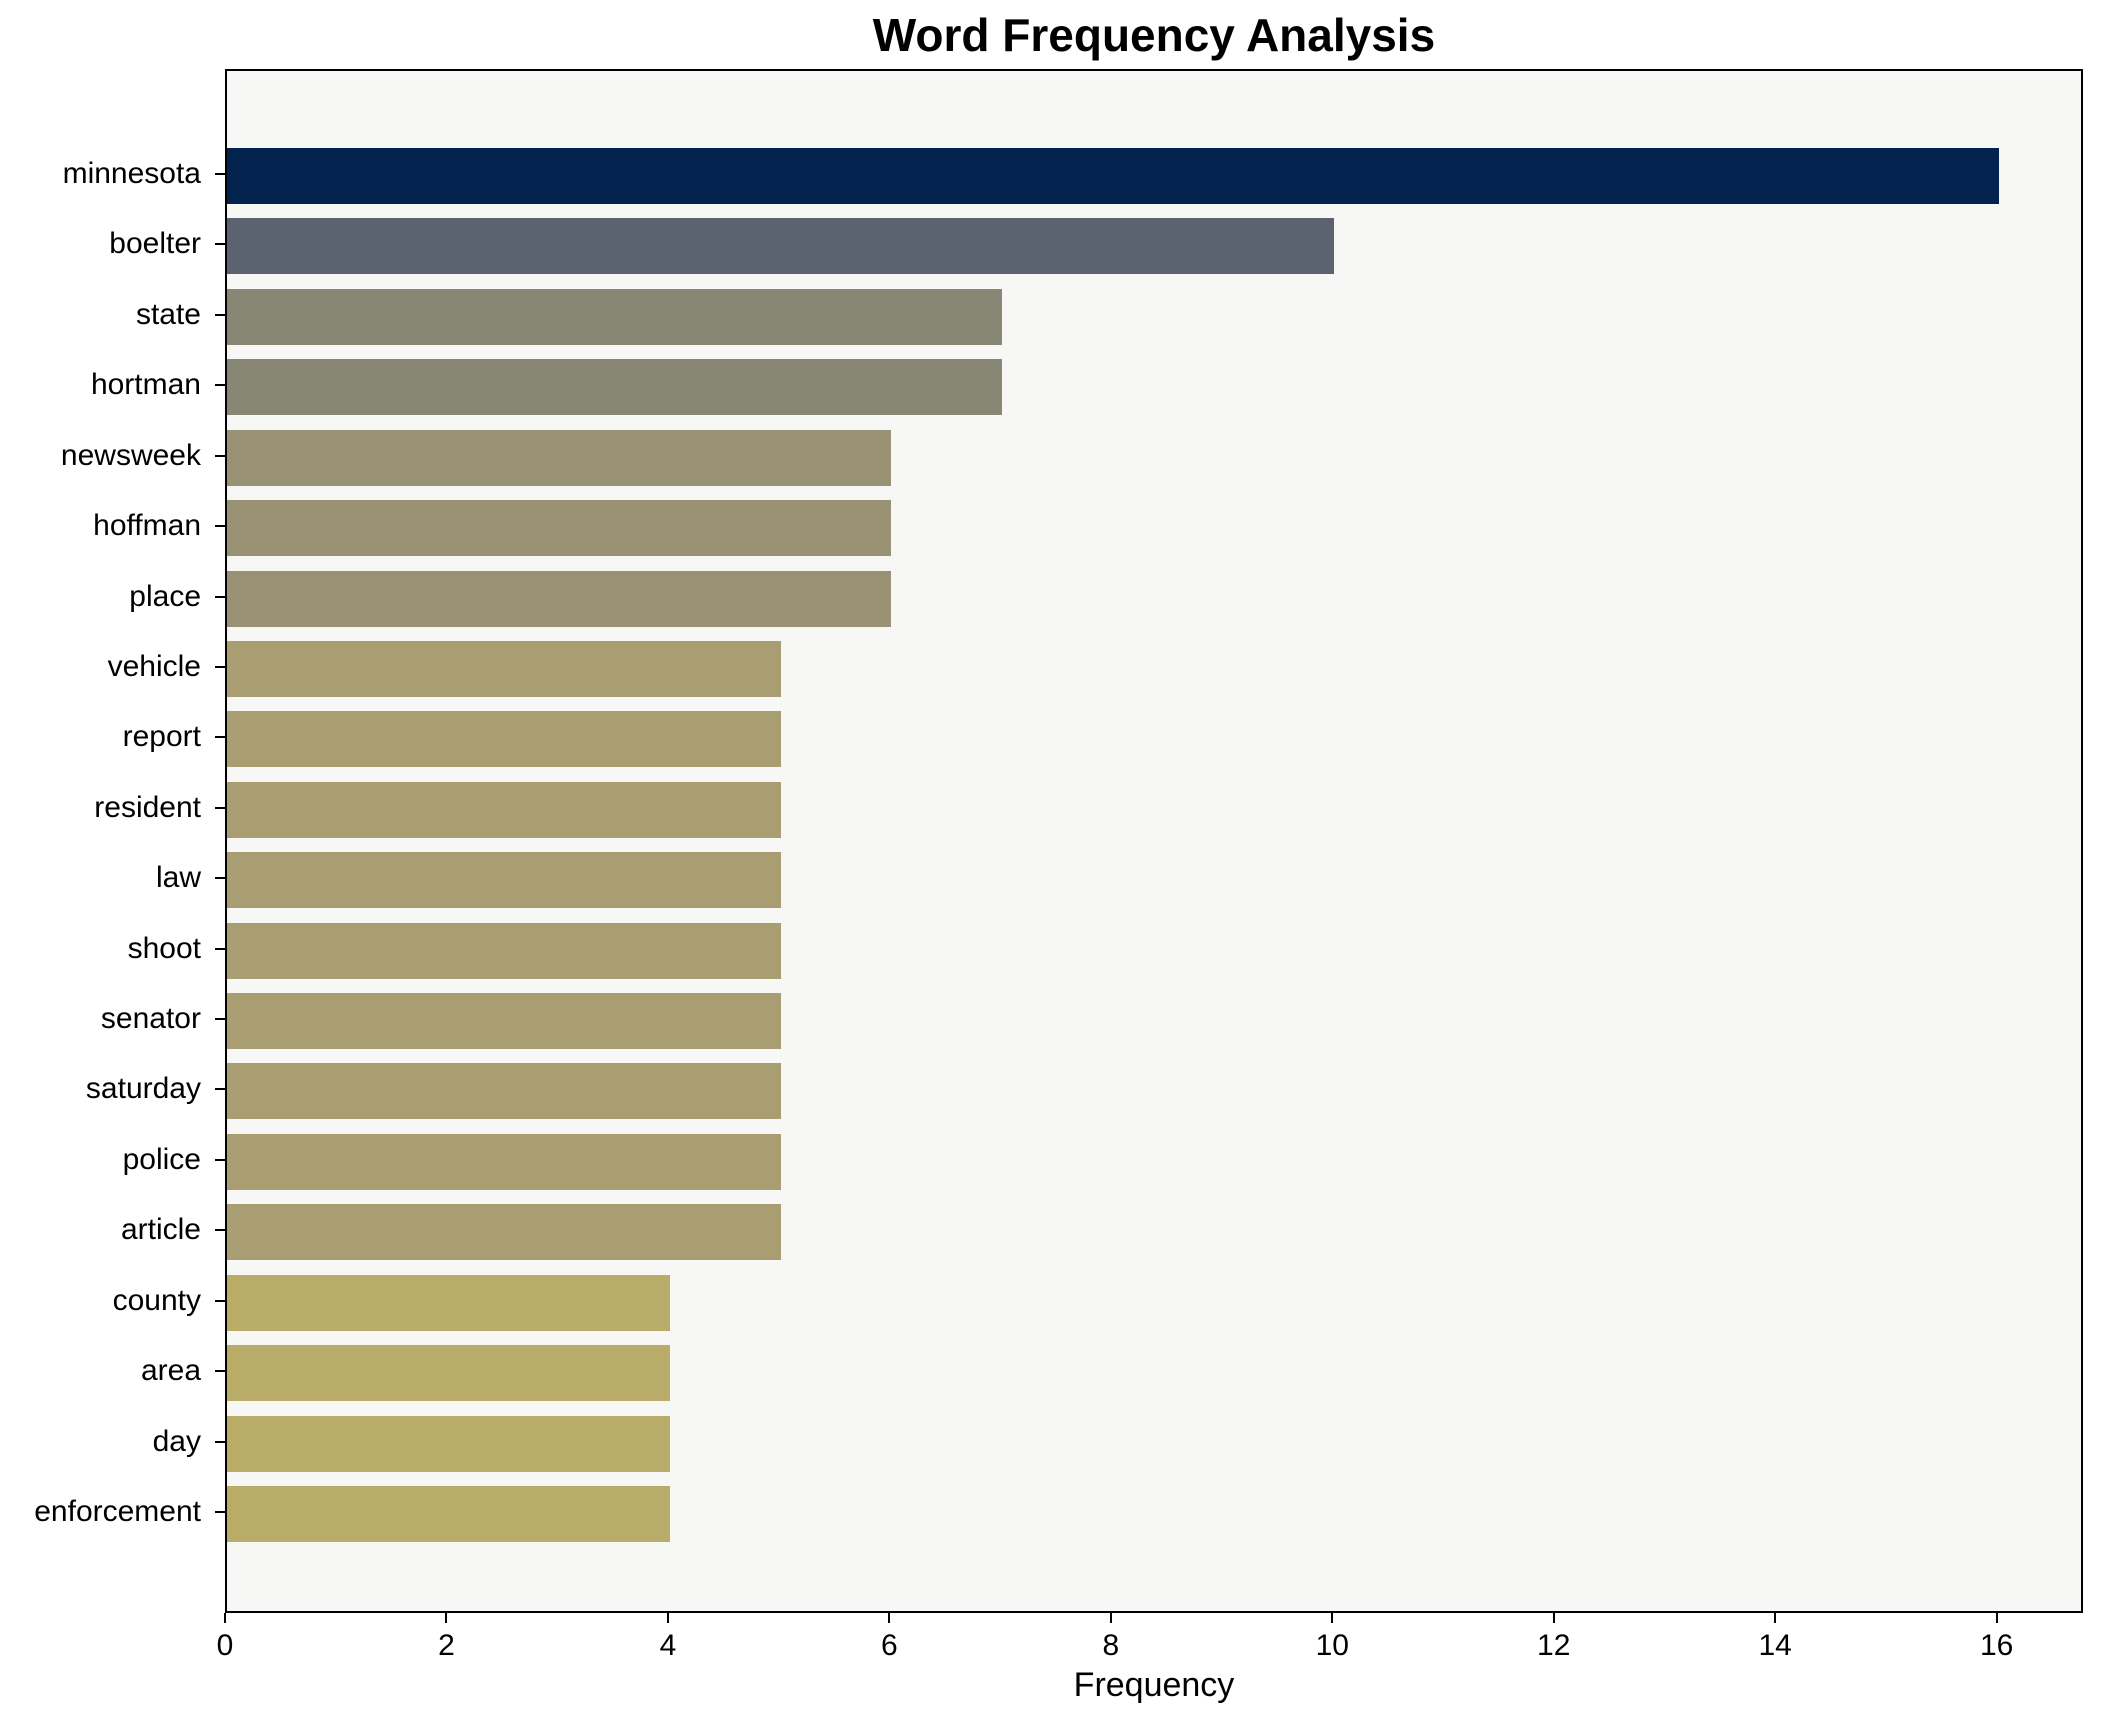 This screenshot has height=1722, width=2104. I want to click on y-tick-label-resident: resident, so click(147, 807).